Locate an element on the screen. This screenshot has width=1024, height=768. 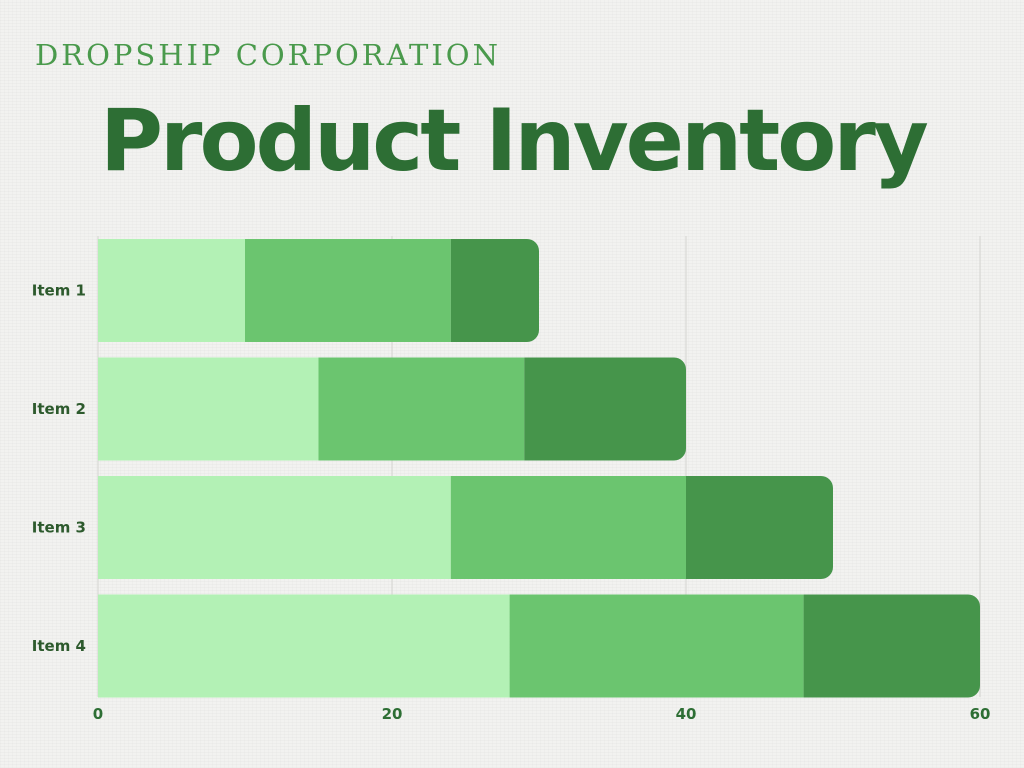
category-label: Item 1 is located at coordinates (59, 291).